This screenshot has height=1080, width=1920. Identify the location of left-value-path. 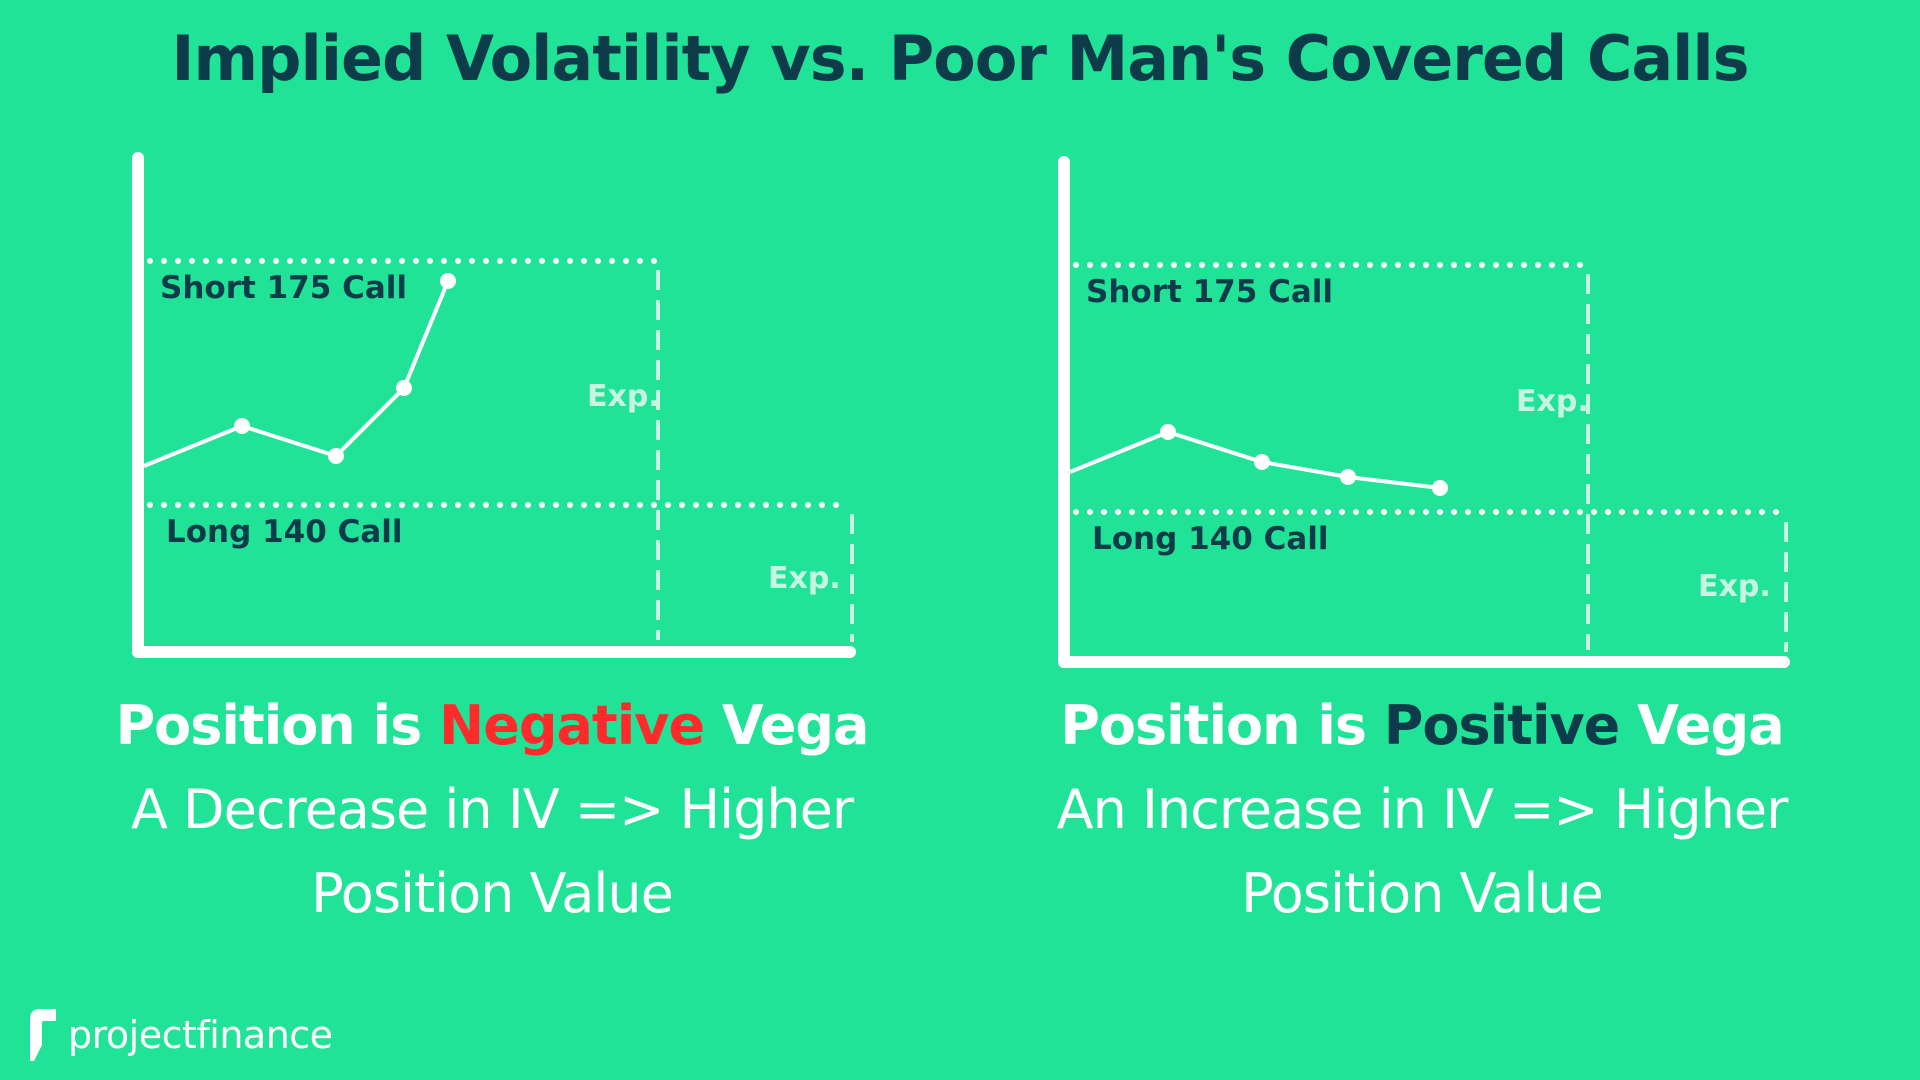
(296, 374).